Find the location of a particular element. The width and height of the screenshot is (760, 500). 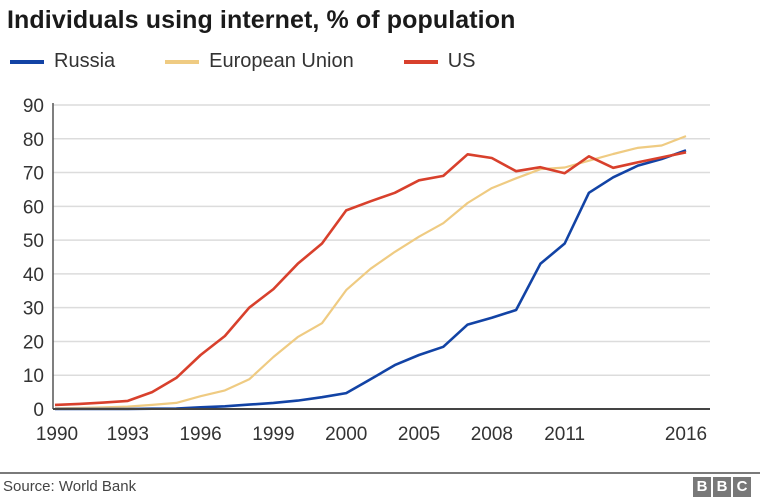

legend: Russia European Union US is located at coordinates (268, 61).